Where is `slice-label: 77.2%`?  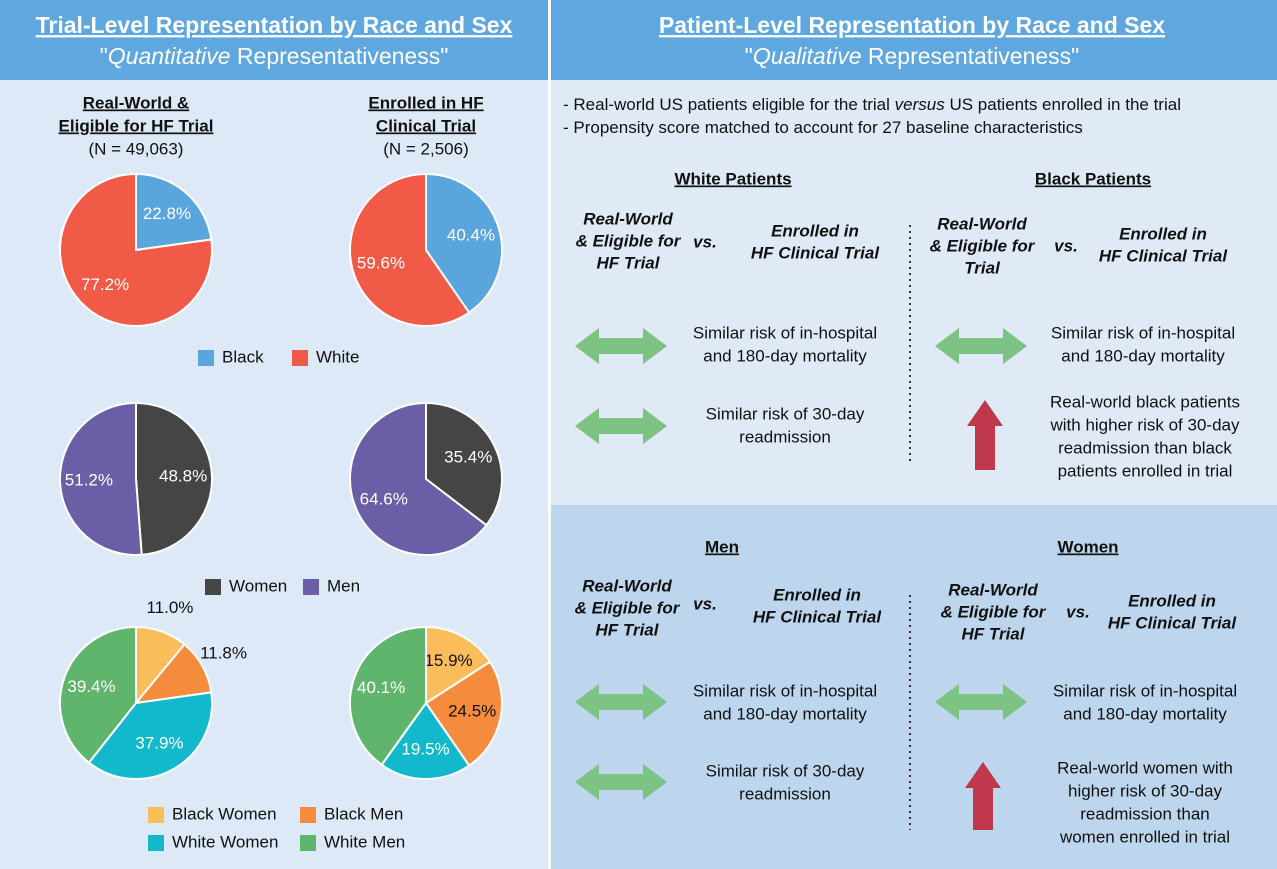 slice-label: 77.2% is located at coordinates (105, 284).